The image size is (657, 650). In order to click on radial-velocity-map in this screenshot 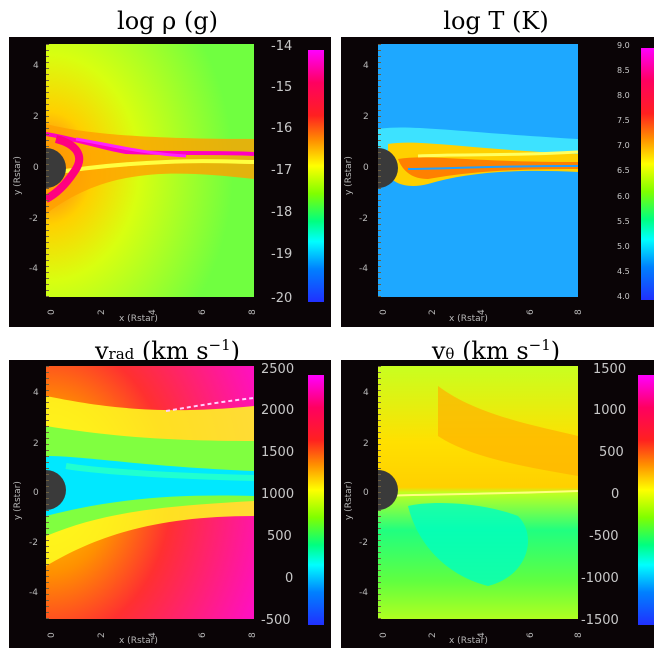, I will do `click(150, 492)`.